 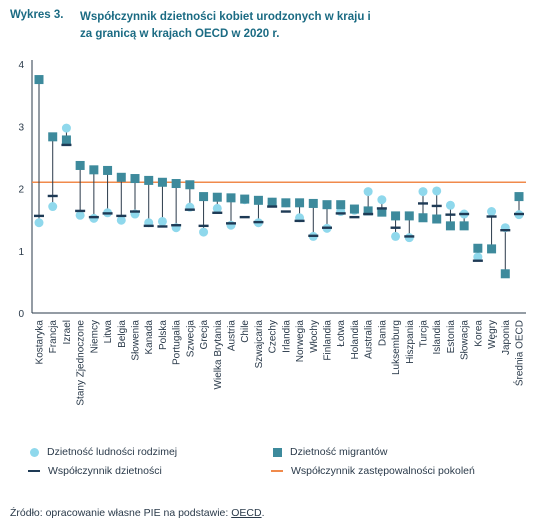 What do you see at coordinates (314, 336) in the screenshot?
I see `x-tick-label: Włochy` at bounding box center [314, 336].